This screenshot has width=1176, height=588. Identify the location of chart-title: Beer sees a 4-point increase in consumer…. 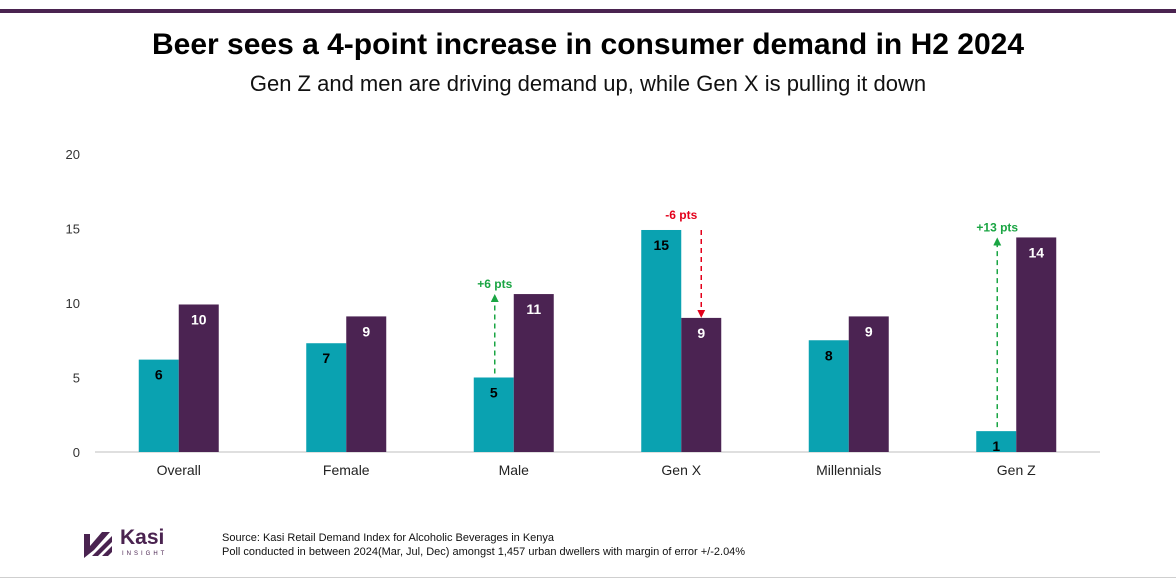
(588, 44).